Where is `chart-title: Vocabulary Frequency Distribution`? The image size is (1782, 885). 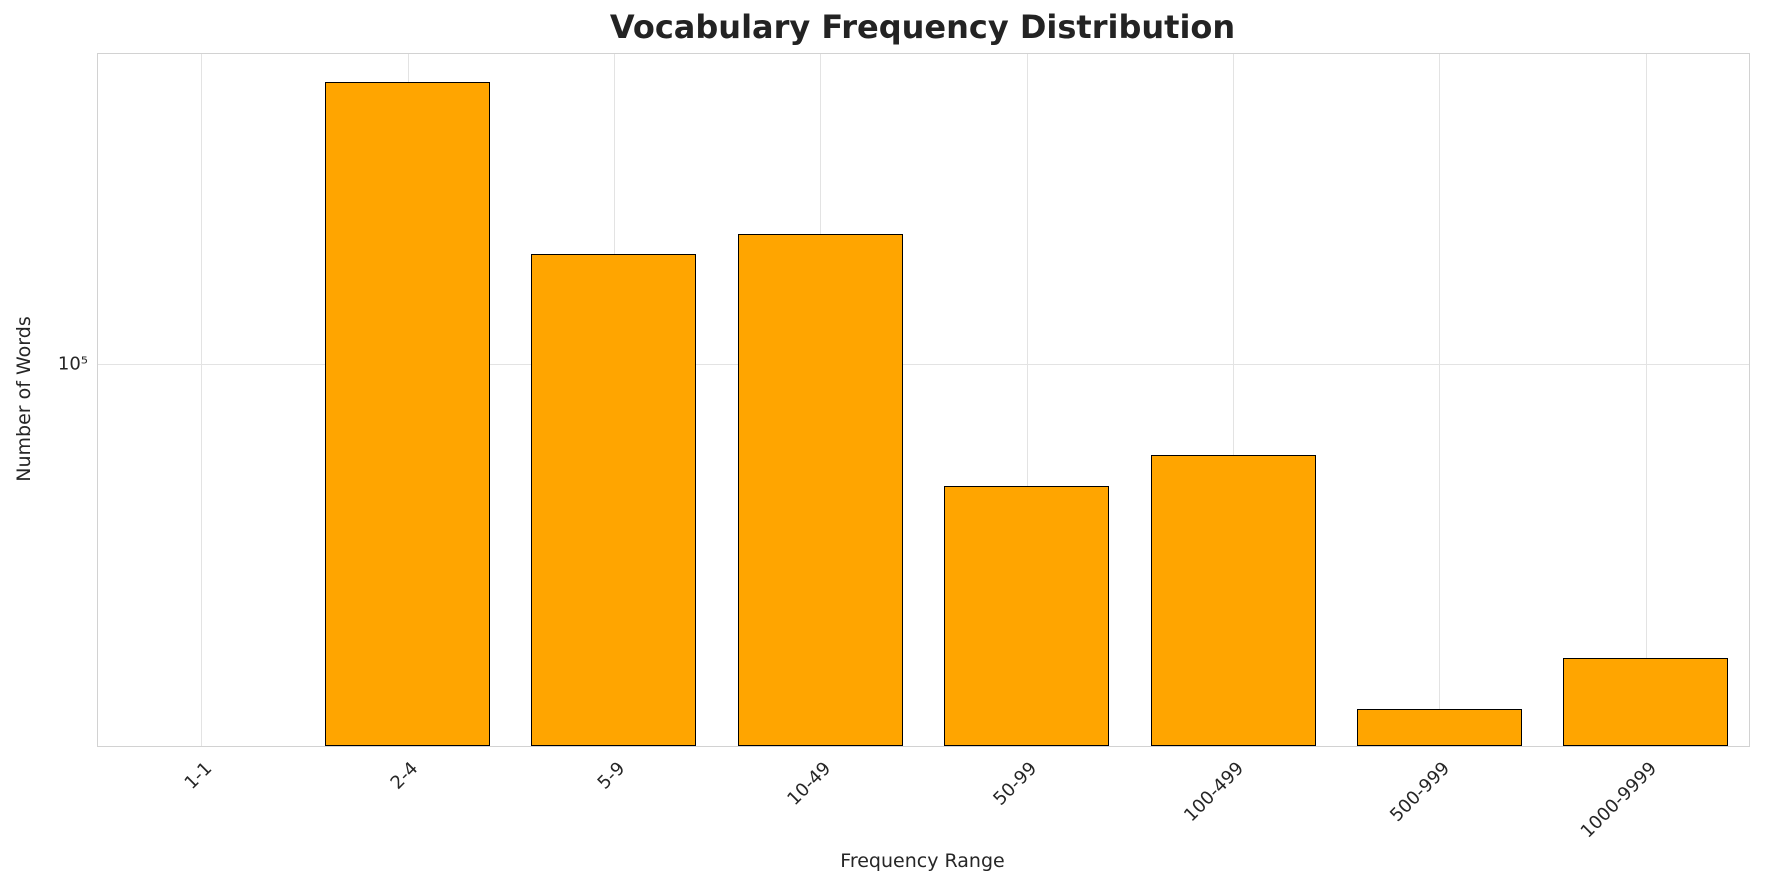
chart-title: Vocabulary Frequency Distribution is located at coordinates (922, 27).